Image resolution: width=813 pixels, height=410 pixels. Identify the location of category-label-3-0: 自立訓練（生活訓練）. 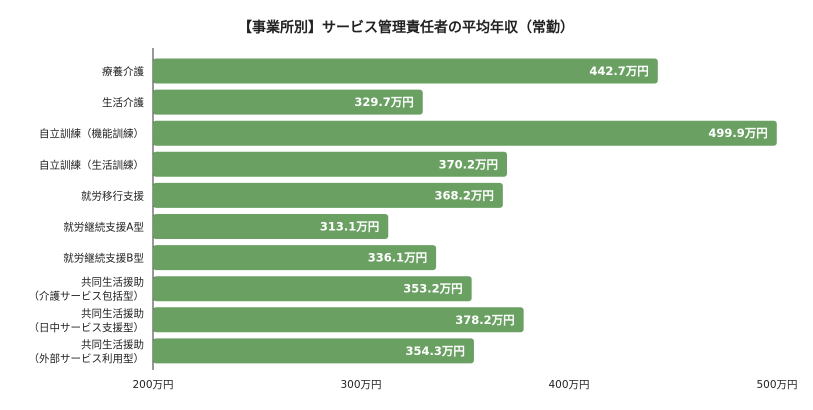
(91, 164).